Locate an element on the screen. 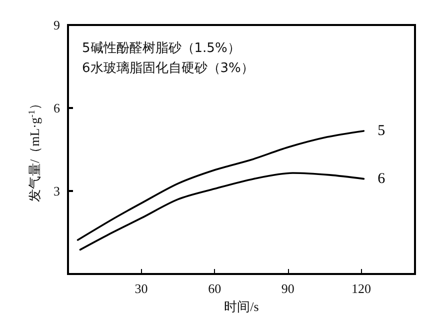 The height and width of the screenshot is (330, 440). x-tick-label: 120 is located at coordinates (361, 288).